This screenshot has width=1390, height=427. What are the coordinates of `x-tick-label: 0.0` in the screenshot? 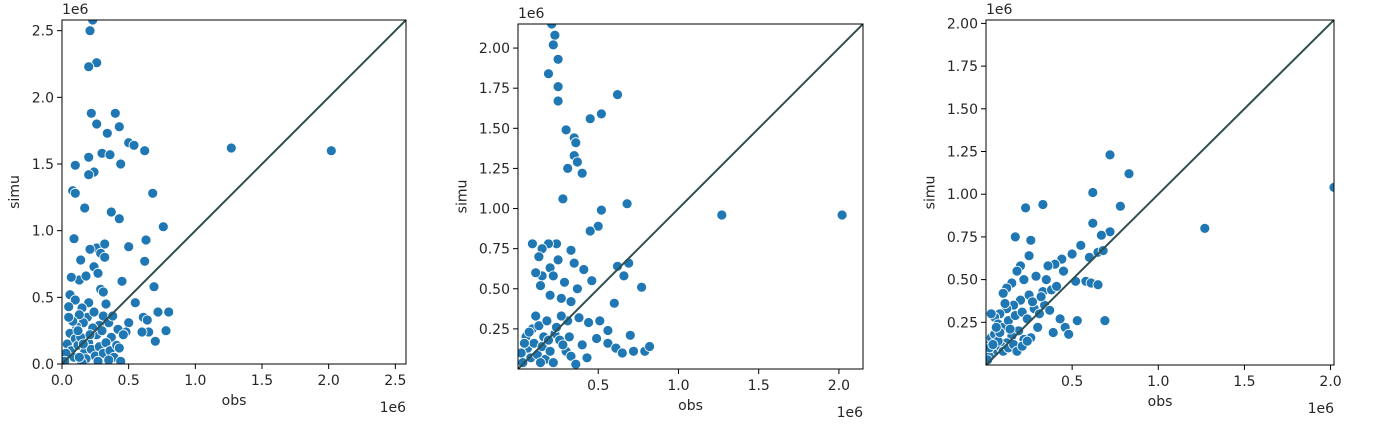 It's located at (62, 381).